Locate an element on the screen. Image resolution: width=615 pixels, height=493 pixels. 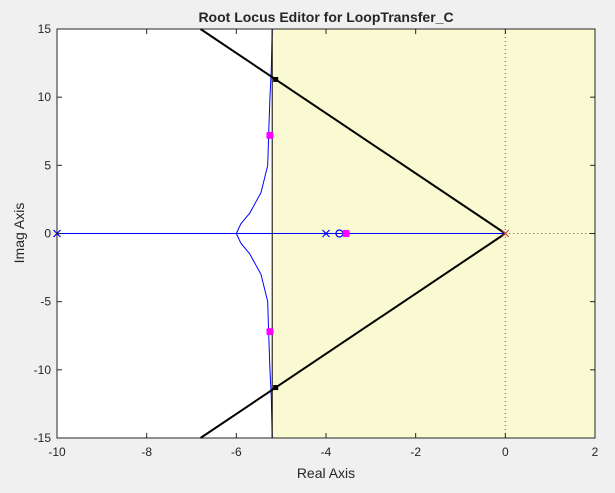
y-tick-label: -10 is located at coordinates (43, 370).